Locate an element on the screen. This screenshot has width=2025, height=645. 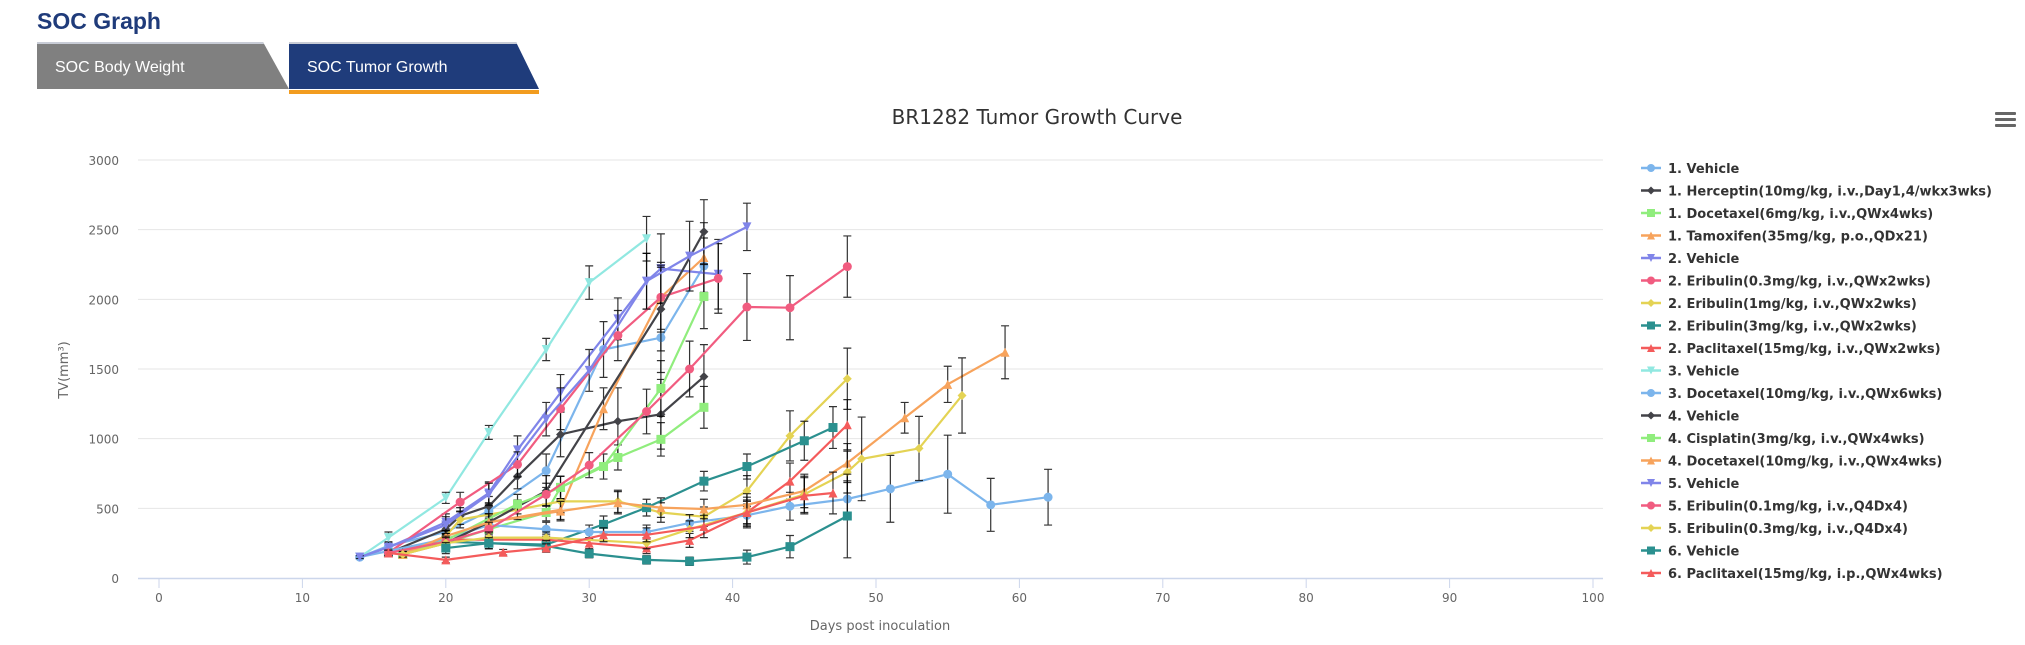
legend-item: 4. Cisplatin(3mg/kg, i.v.,QWx4wks) is located at coordinates (1783, 439).